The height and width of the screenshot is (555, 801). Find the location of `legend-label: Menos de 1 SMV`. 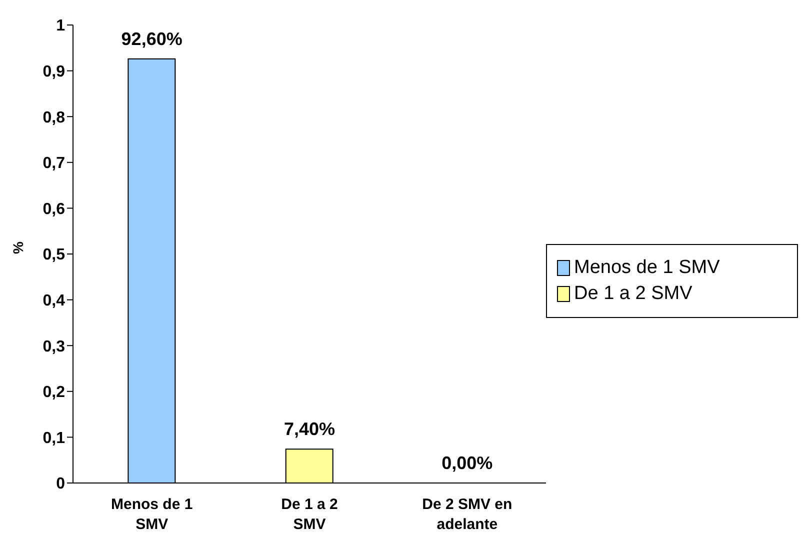

legend-label: Menos de 1 SMV is located at coordinates (647, 267).